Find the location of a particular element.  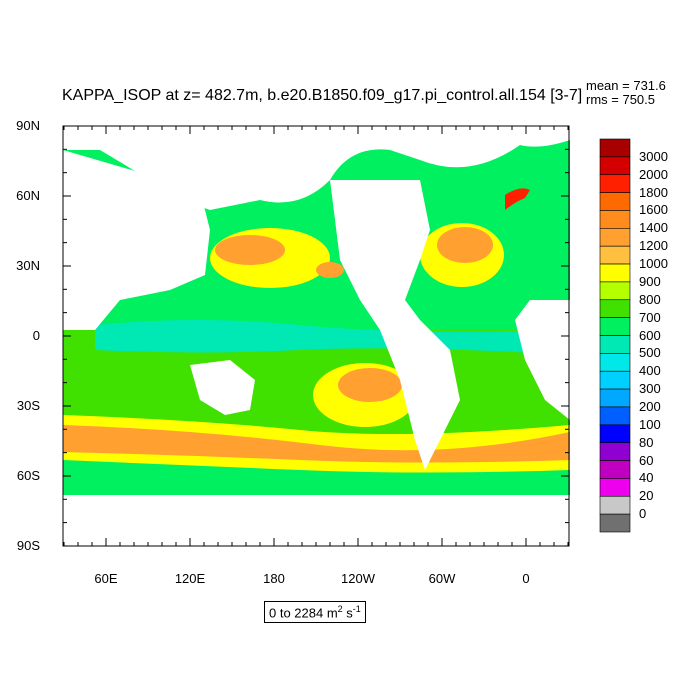

lon-label: 120E is located at coordinates (190, 578).